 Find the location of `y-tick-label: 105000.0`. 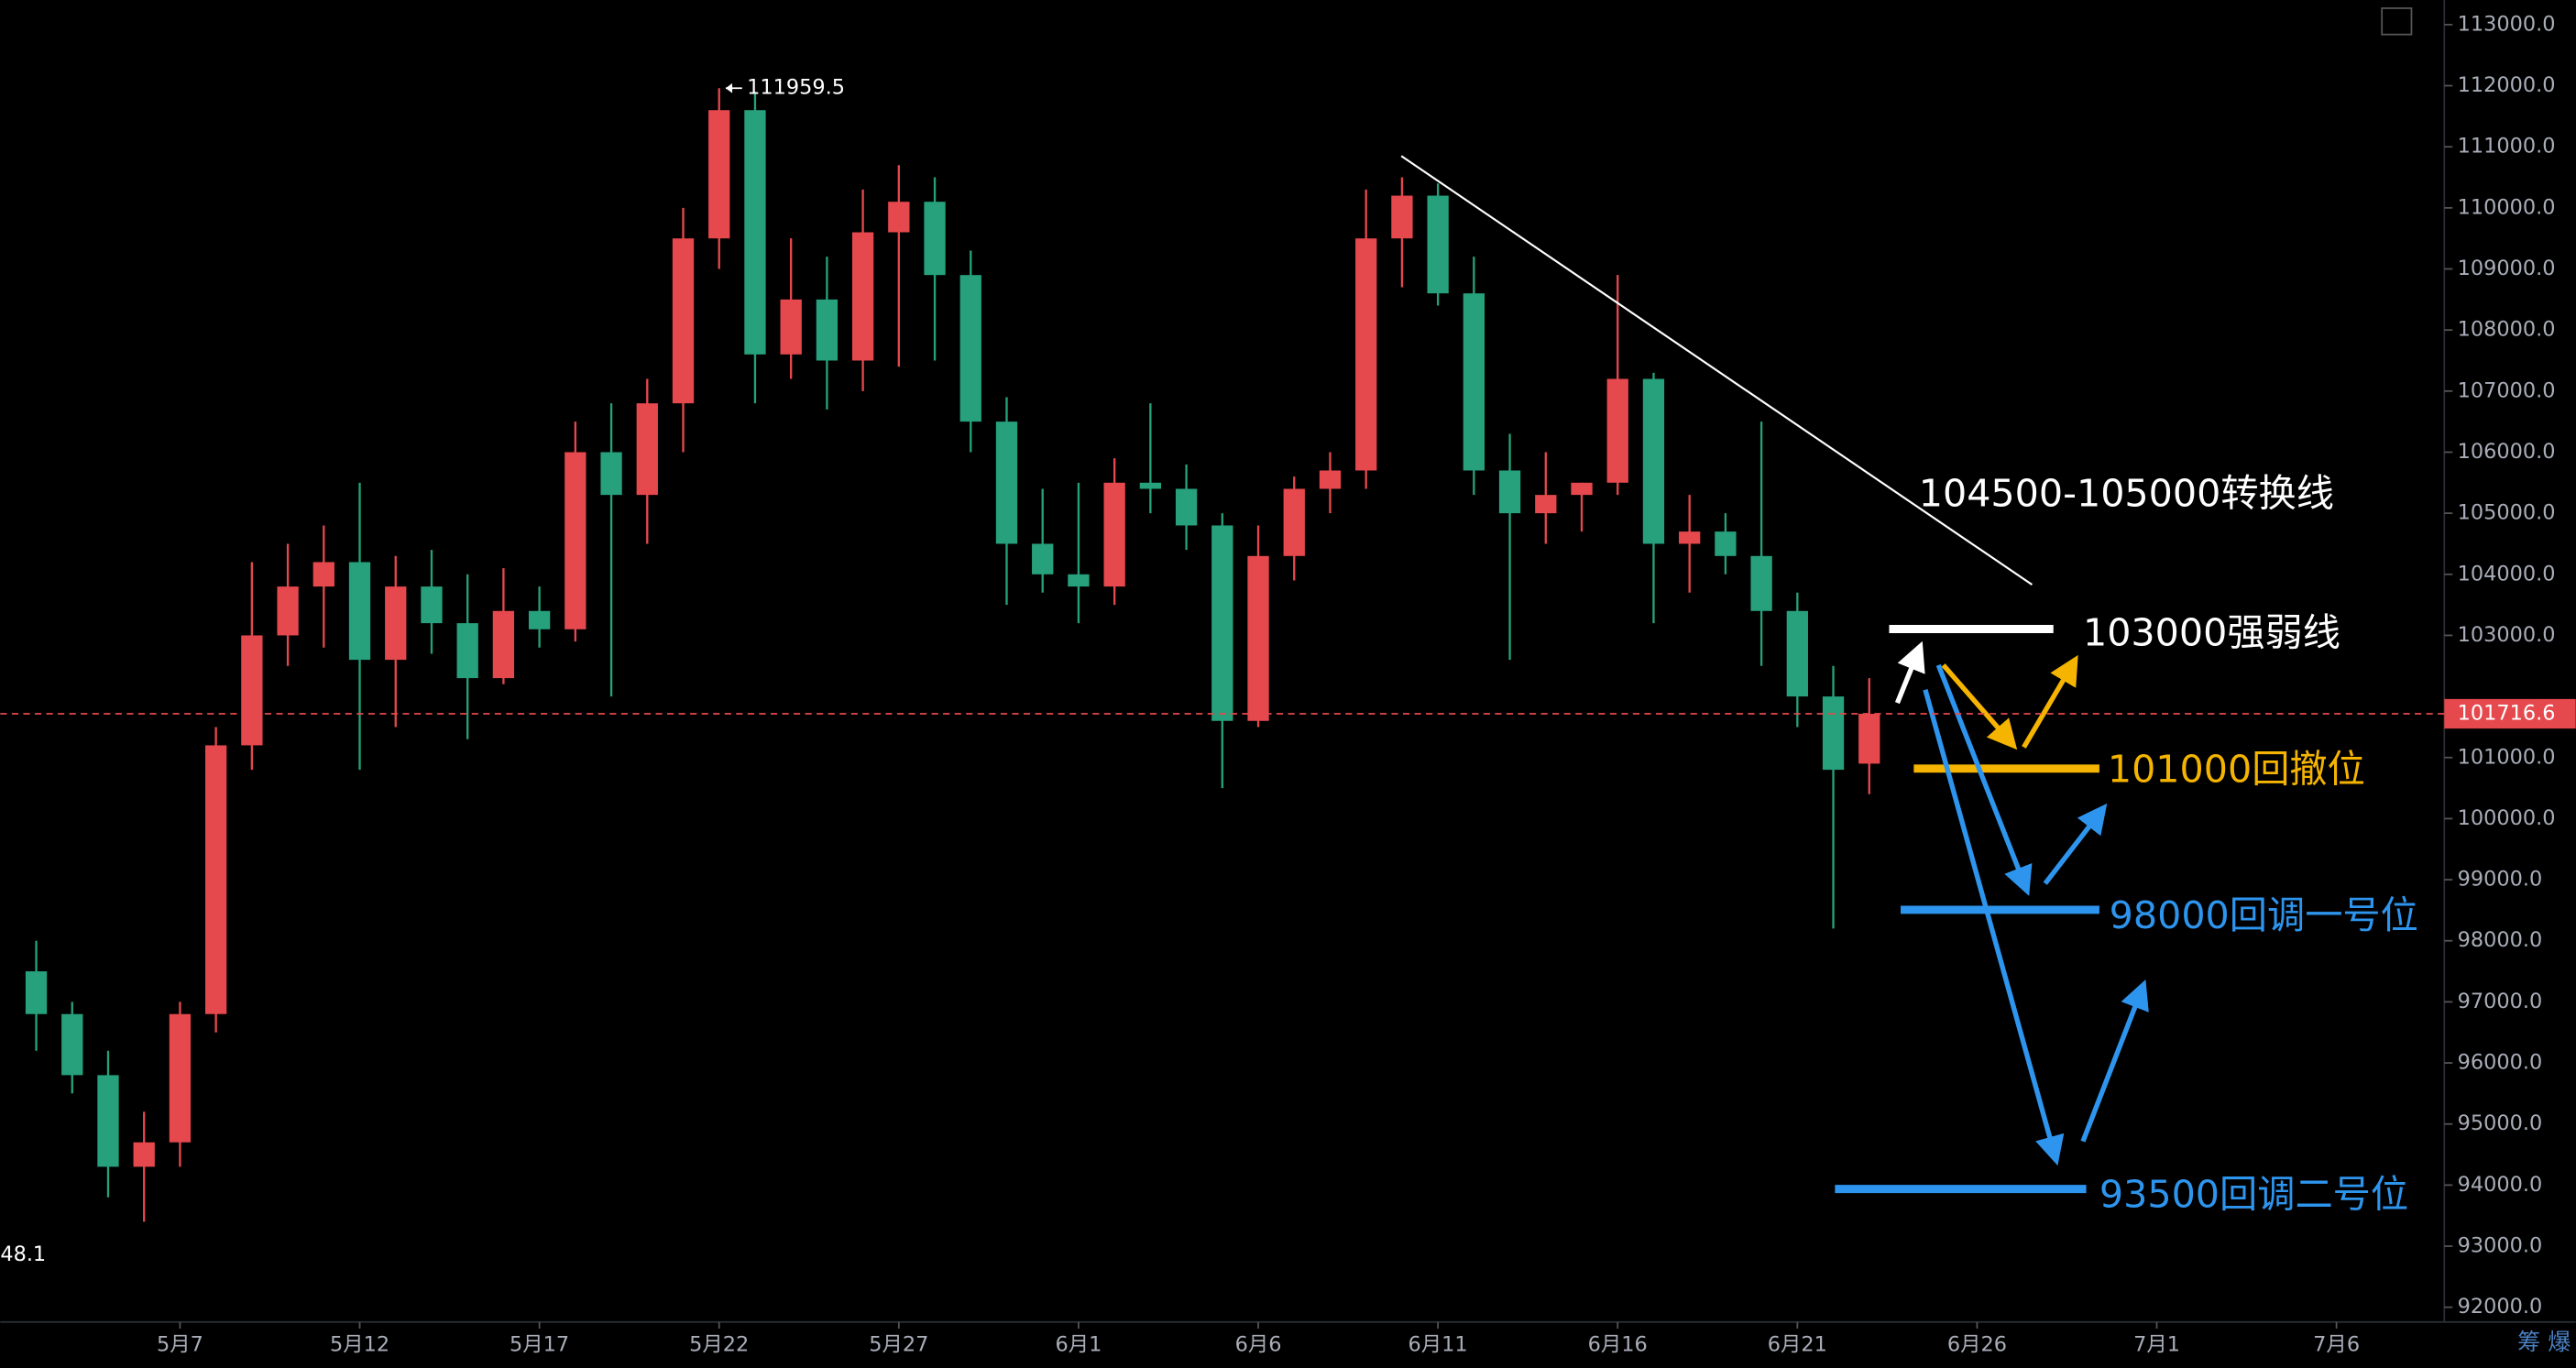

y-tick-label: 105000.0 is located at coordinates (2507, 513).